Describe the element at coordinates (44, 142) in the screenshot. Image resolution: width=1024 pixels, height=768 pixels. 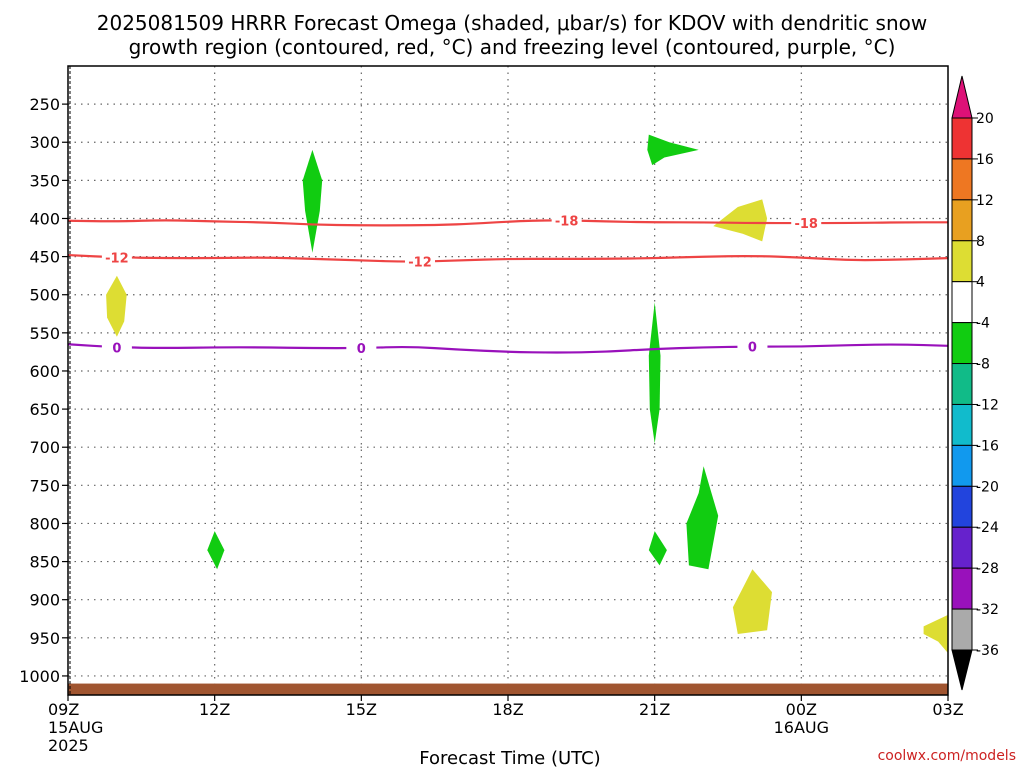
I see `y-tick-label-300: 300` at that location.